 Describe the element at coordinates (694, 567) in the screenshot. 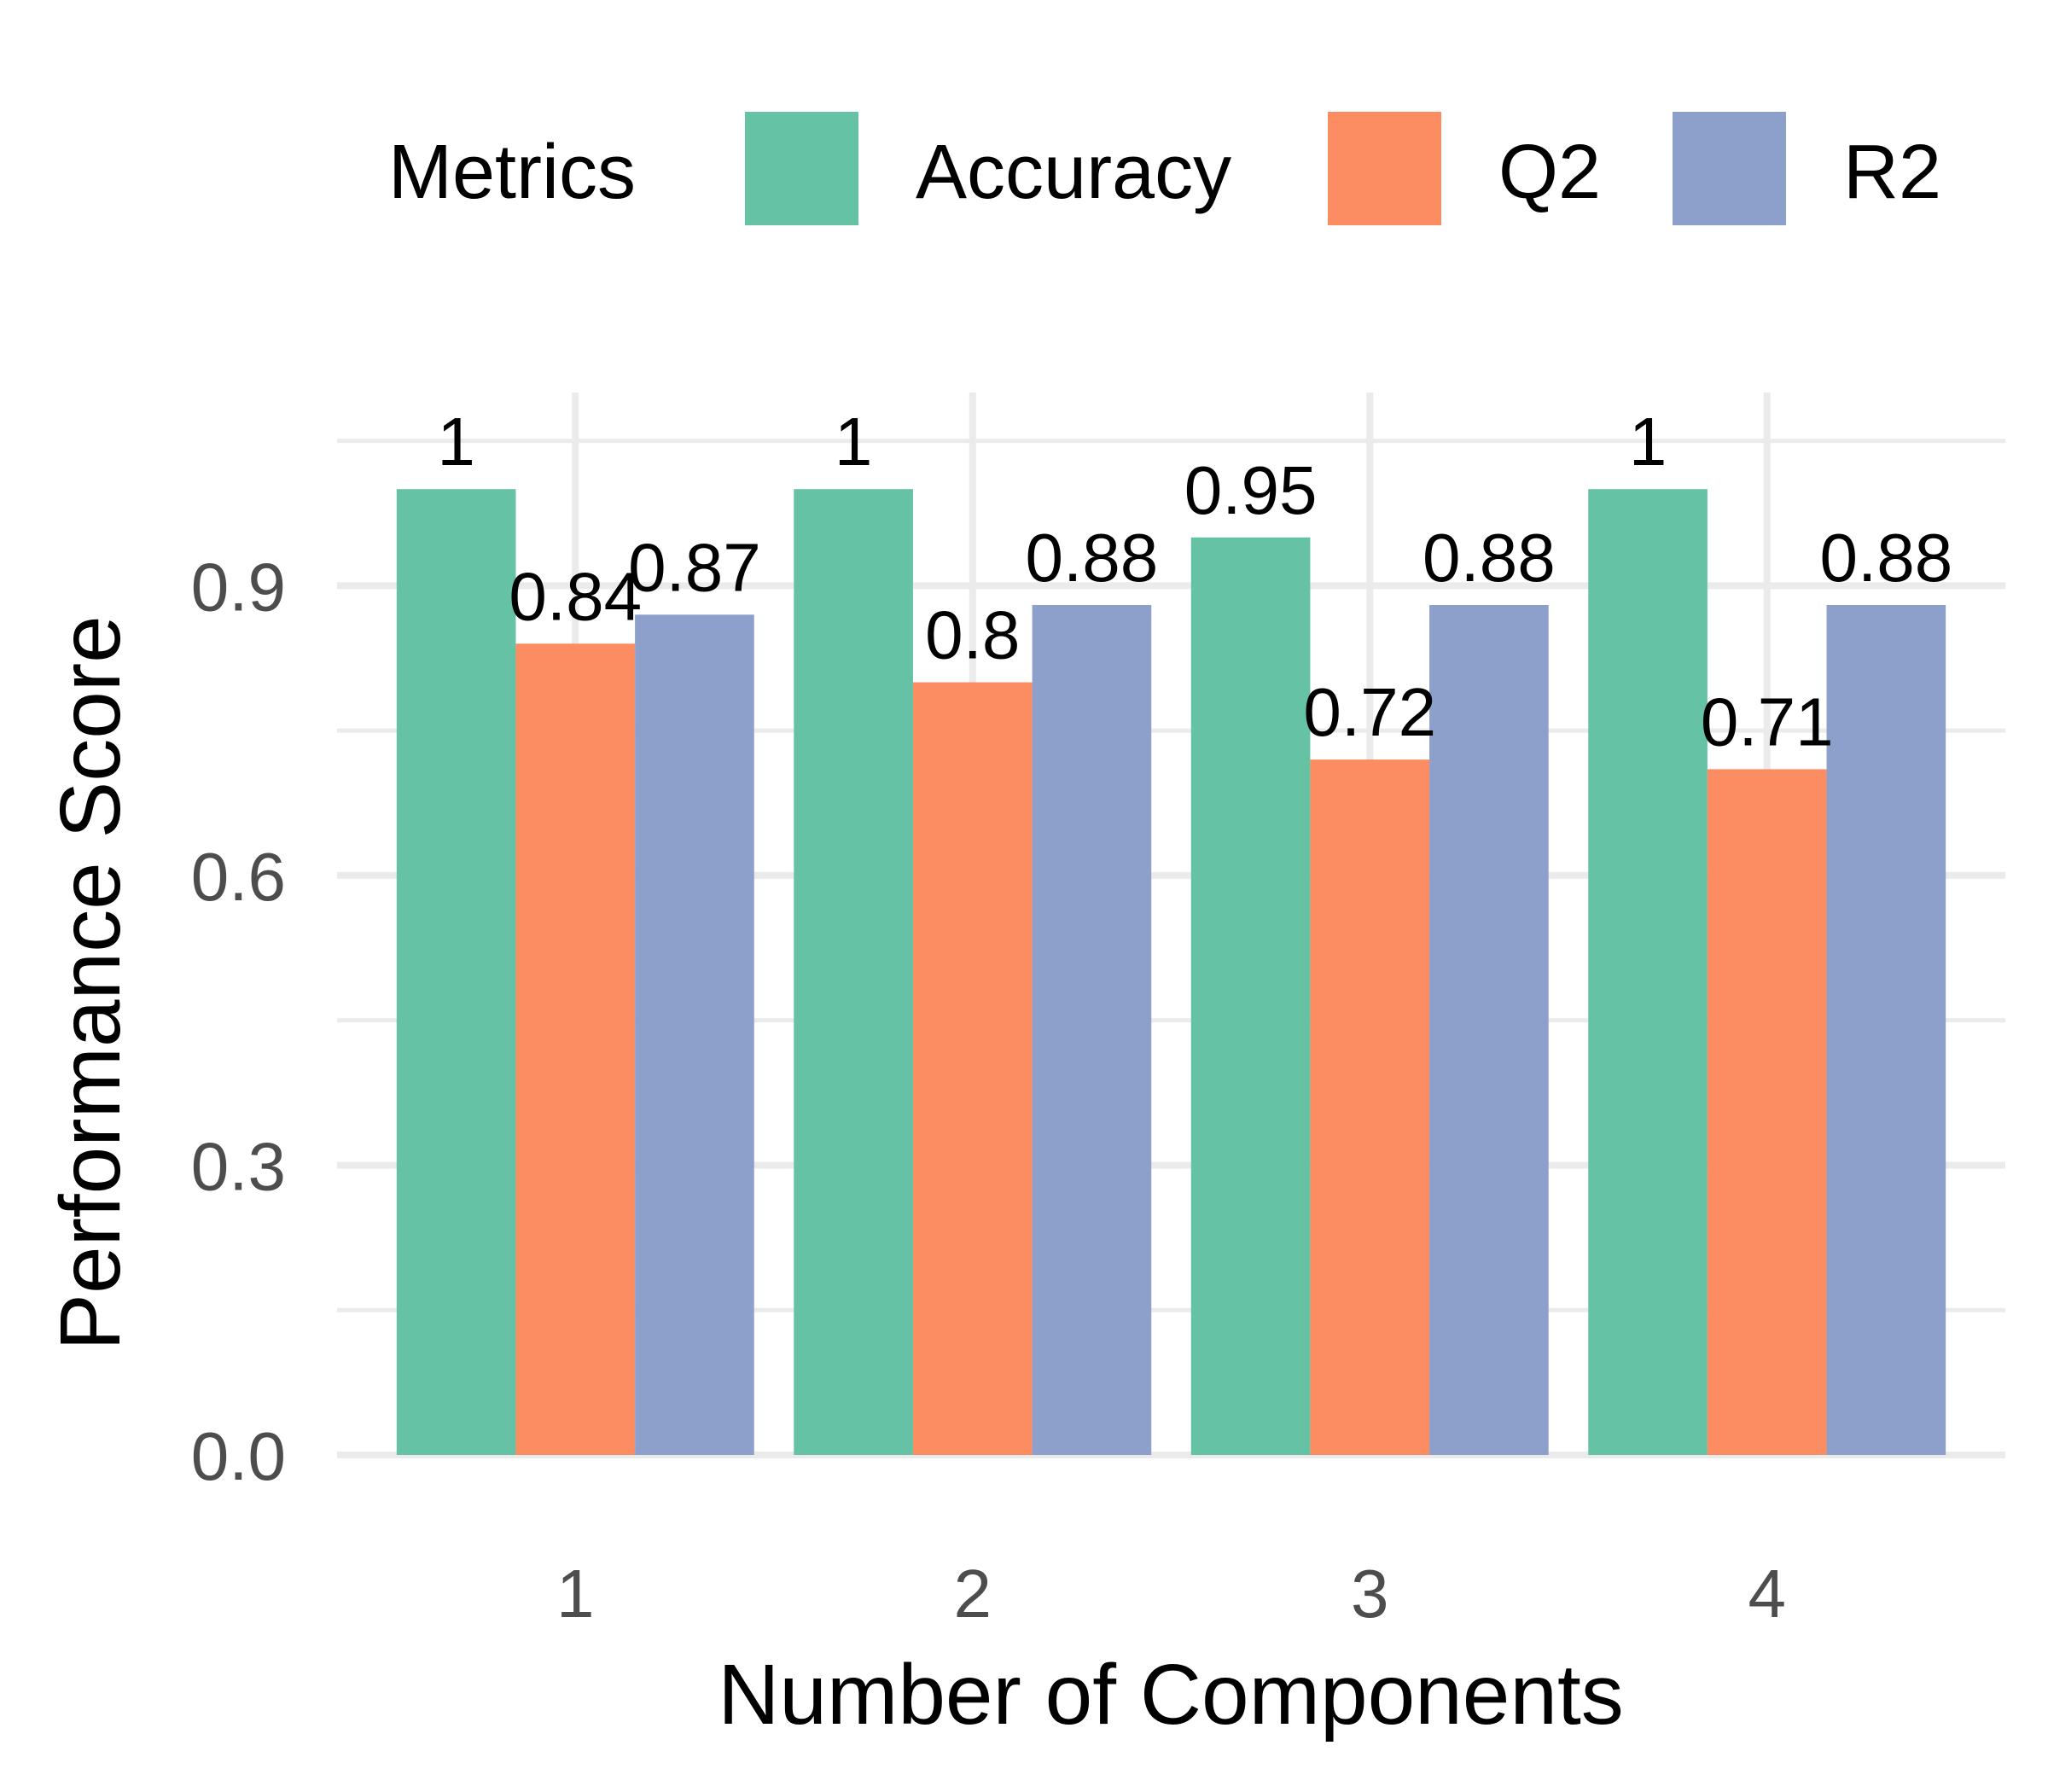

I see `data-label: 0.87` at that location.